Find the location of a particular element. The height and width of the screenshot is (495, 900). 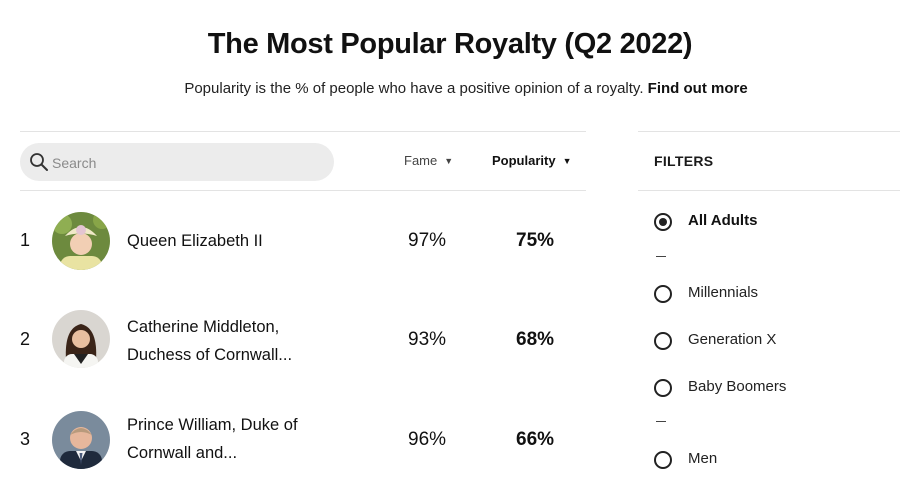

divider-header-left is located at coordinates (303, 190).